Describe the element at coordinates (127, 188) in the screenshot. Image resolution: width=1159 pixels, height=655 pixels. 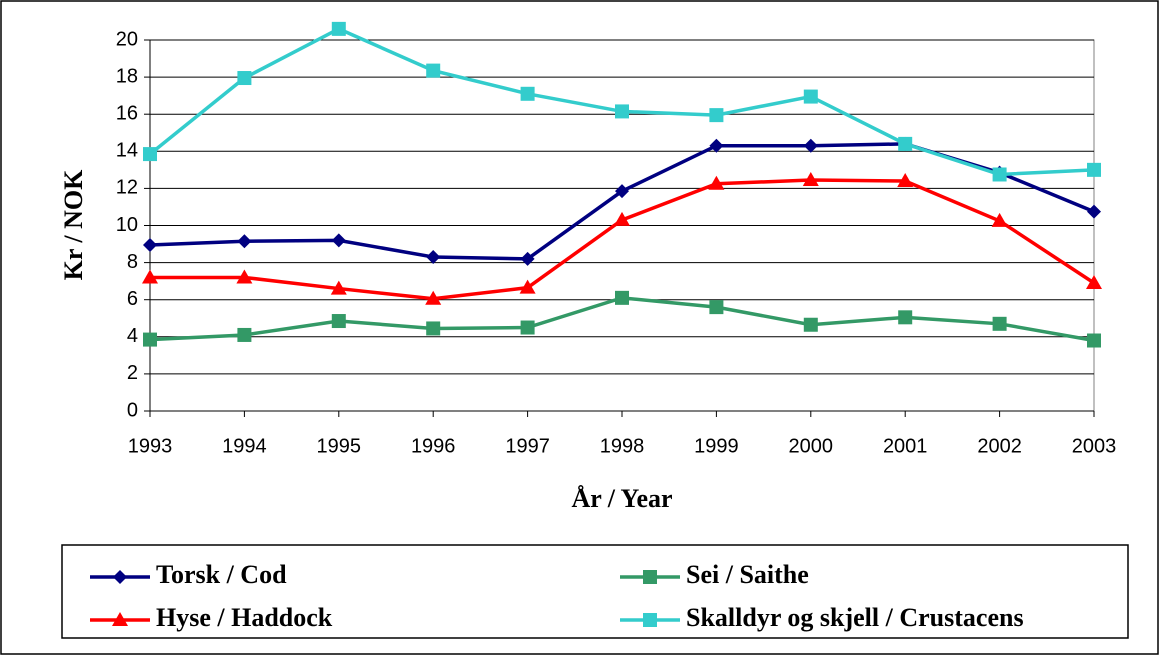
I see `y-tick-label: 12` at that location.